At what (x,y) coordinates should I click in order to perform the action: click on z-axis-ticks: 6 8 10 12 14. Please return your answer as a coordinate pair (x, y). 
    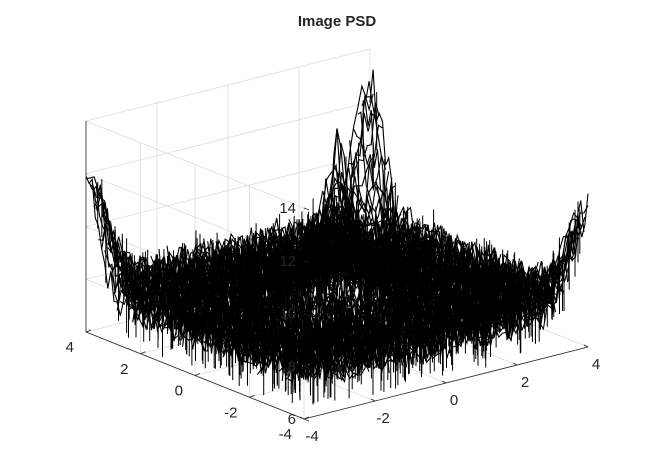
    Looking at the image, I should click on (294, 314).